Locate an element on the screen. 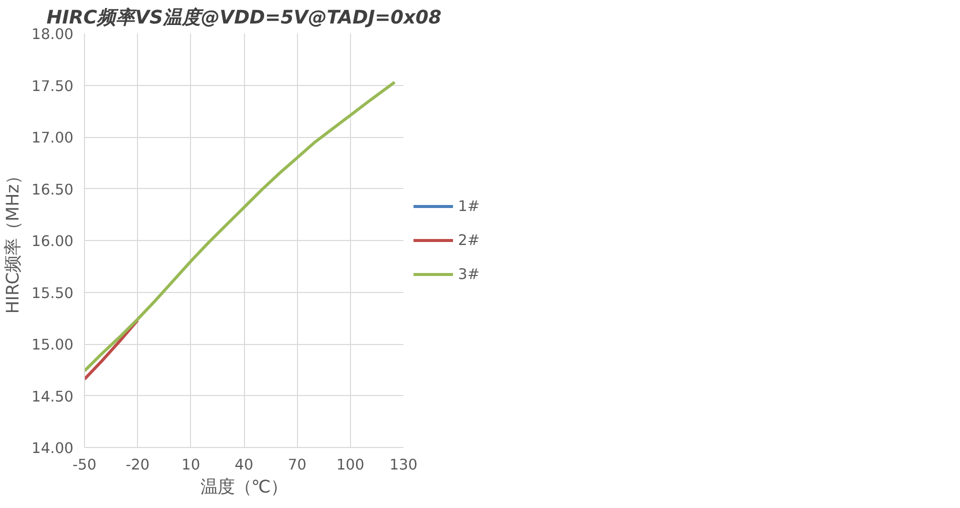 The width and height of the screenshot is (960, 508). legend-label: 1# is located at coordinates (469, 206).